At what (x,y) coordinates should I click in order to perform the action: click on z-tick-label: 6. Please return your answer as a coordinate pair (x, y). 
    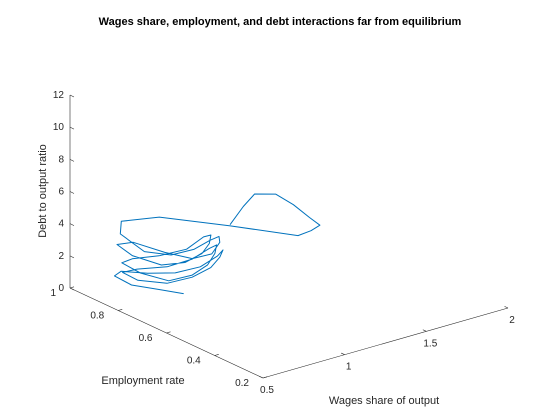
    Looking at the image, I should click on (61, 192).